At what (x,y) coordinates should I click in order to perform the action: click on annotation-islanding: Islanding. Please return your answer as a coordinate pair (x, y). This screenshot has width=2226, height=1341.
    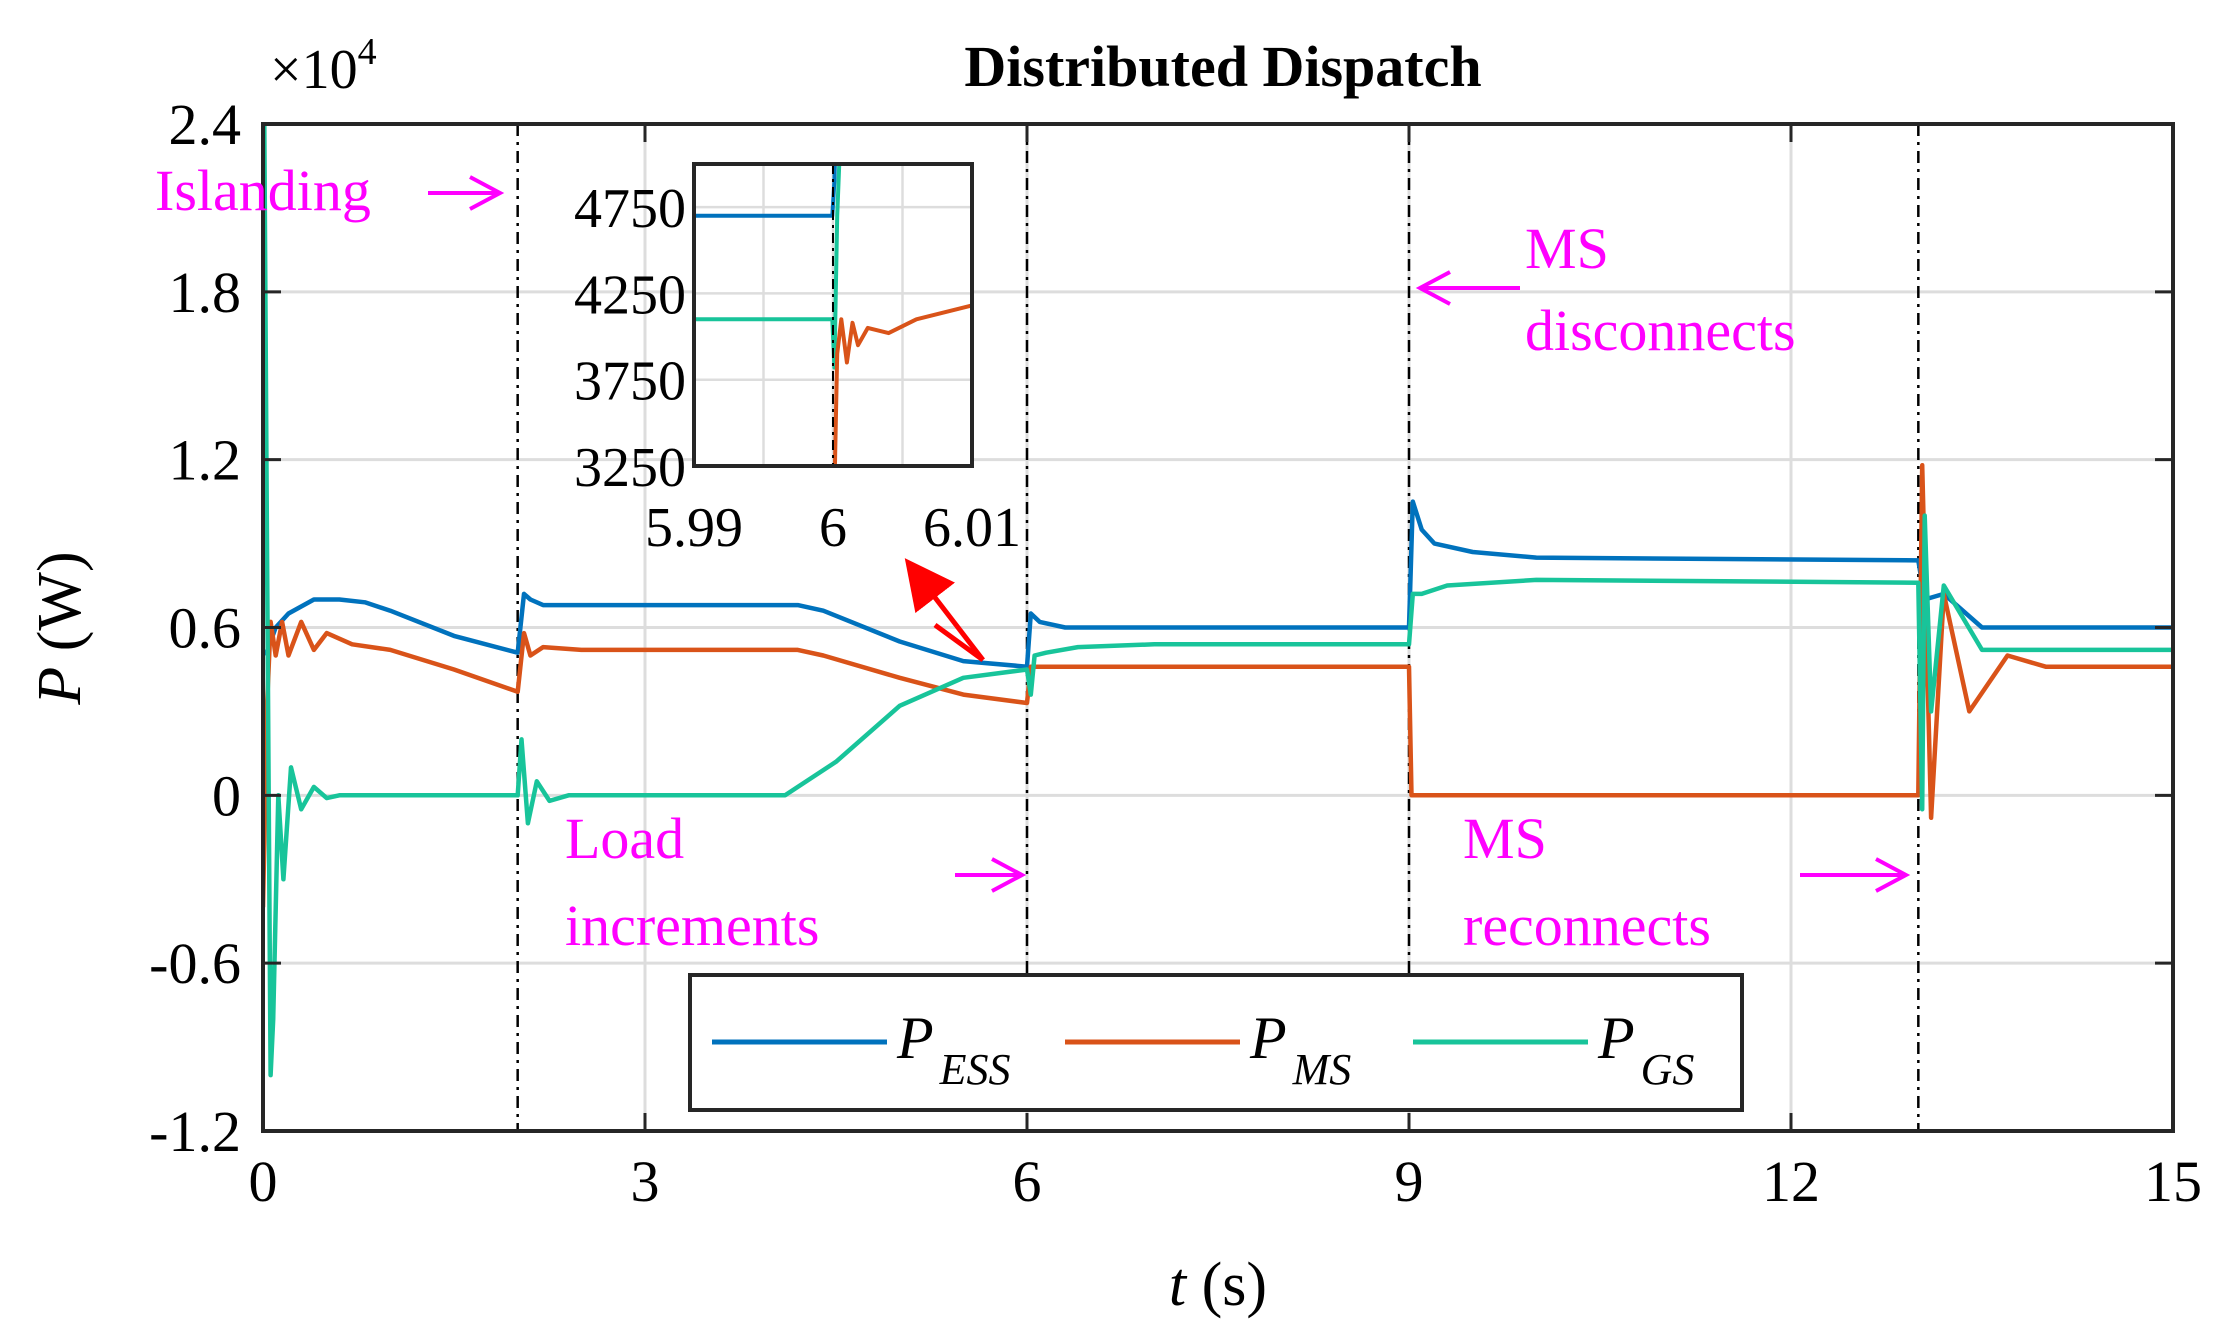
    Looking at the image, I should click on (330, 190).